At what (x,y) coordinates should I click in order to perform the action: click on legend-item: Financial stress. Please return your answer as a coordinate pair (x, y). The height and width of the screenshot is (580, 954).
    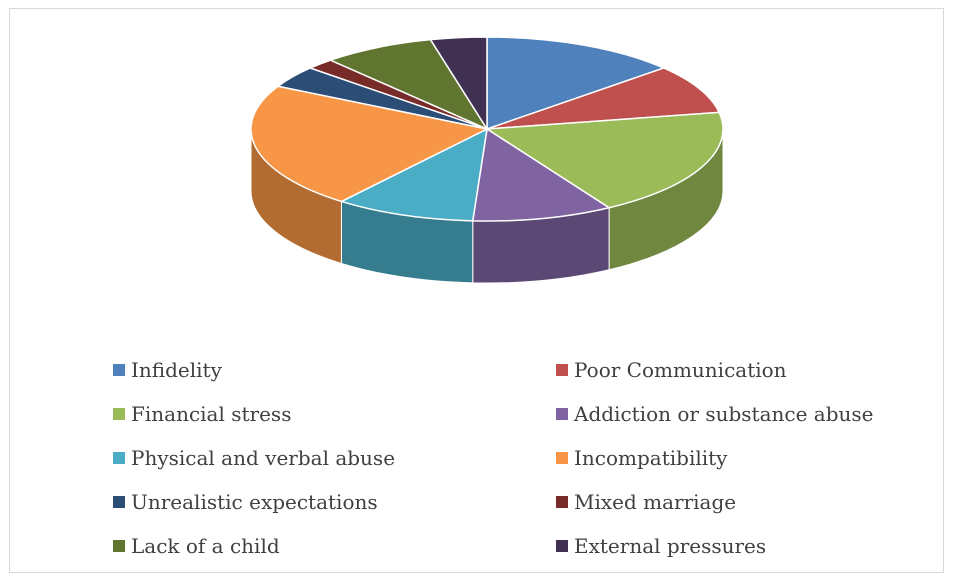
    Looking at the image, I should click on (202, 414).